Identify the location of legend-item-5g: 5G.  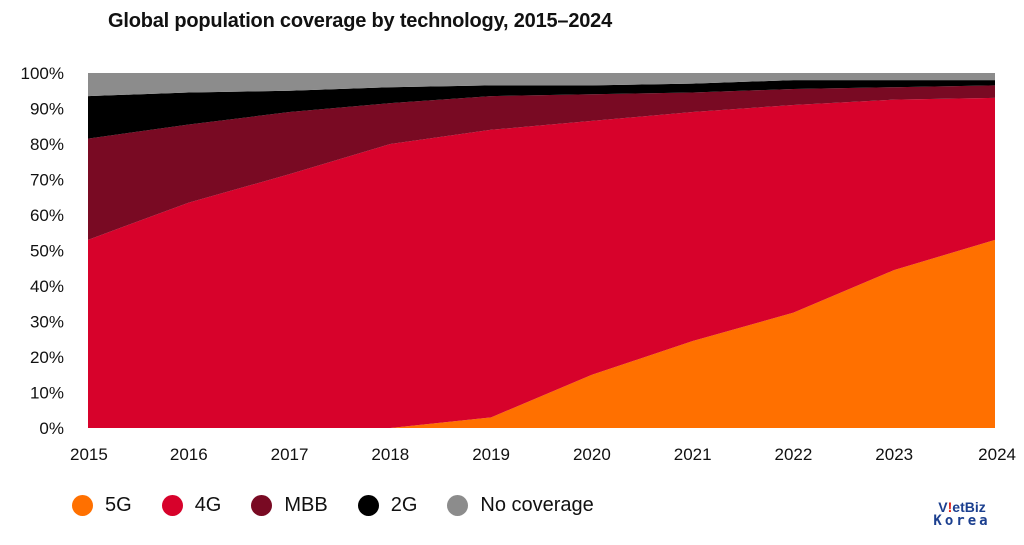
(102, 505).